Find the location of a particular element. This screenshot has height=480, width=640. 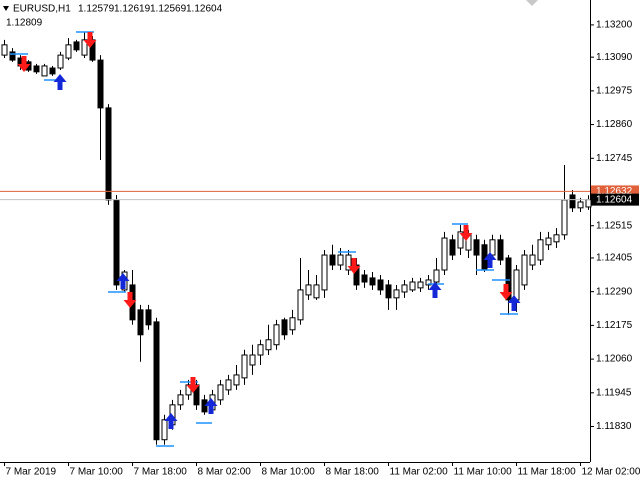

bid-label: 1.12604 is located at coordinates (614, 199).